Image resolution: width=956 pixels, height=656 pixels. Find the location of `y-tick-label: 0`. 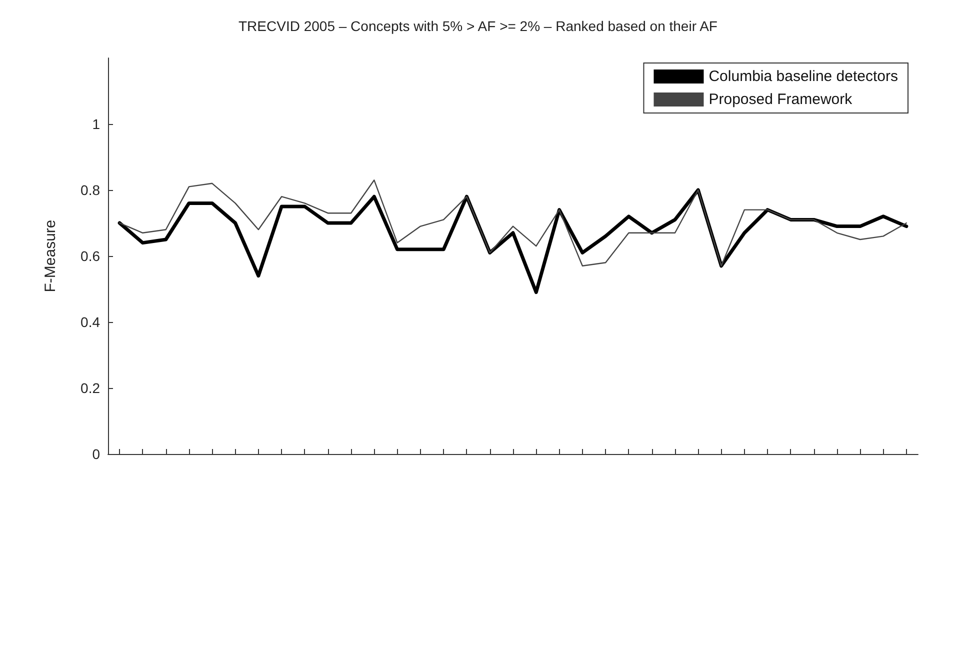

y-tick-label: 0 is located at coordinates (96, 454).